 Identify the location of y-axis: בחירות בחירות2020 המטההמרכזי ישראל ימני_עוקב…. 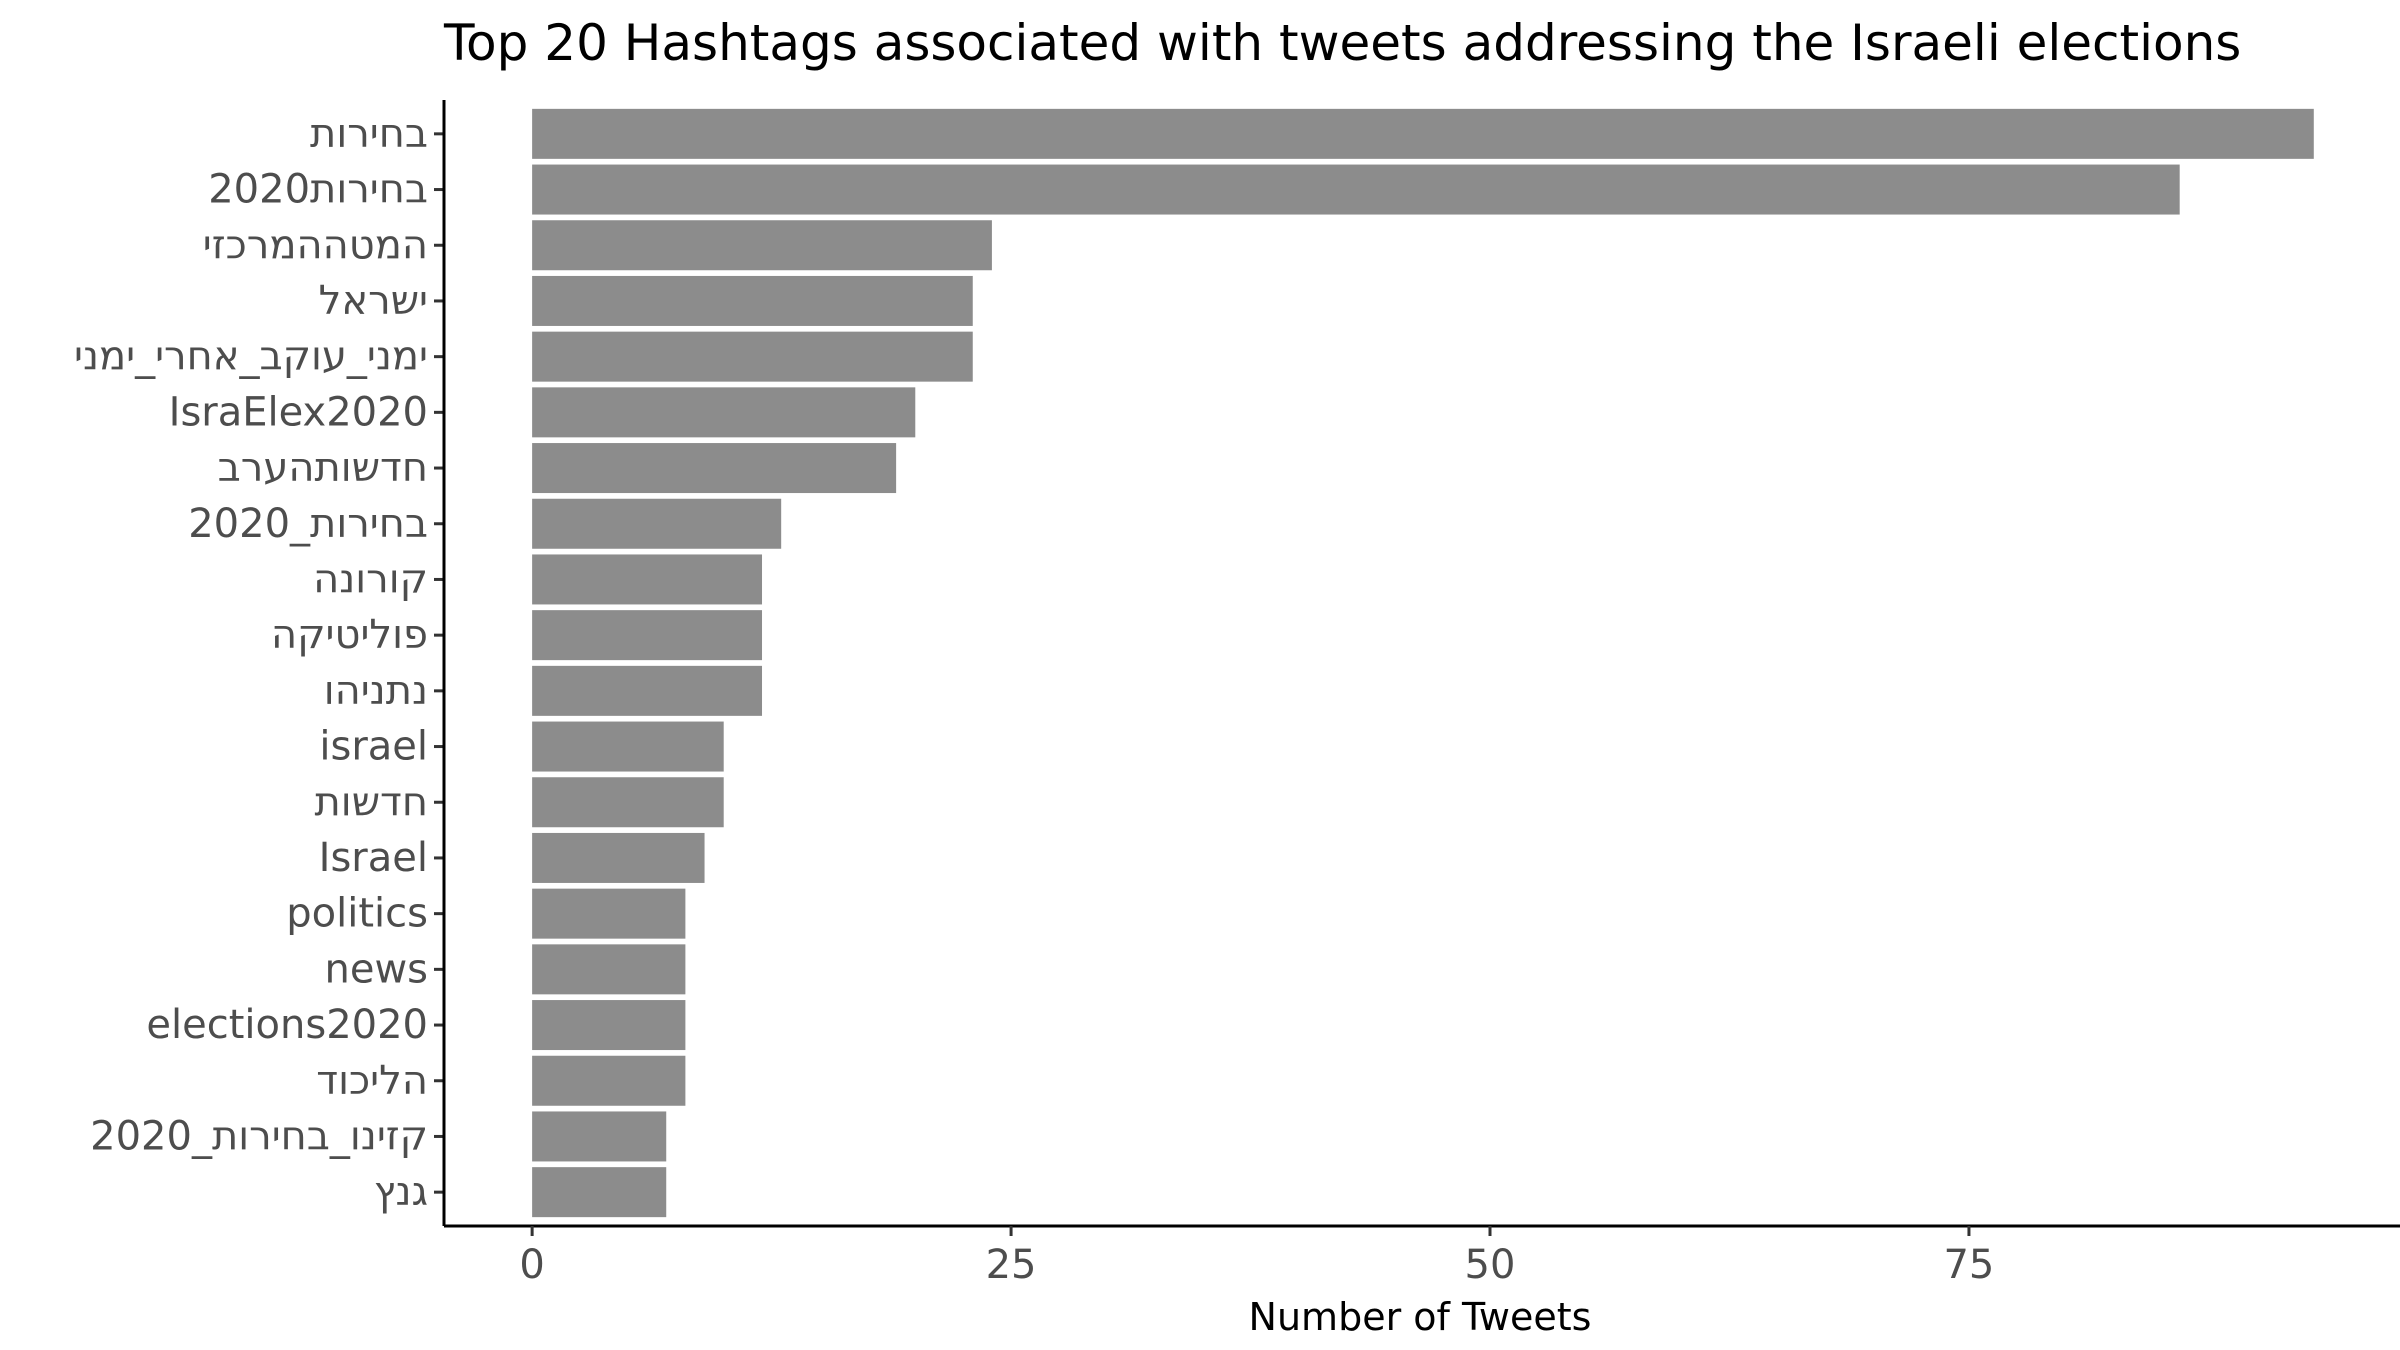
(260, 663).